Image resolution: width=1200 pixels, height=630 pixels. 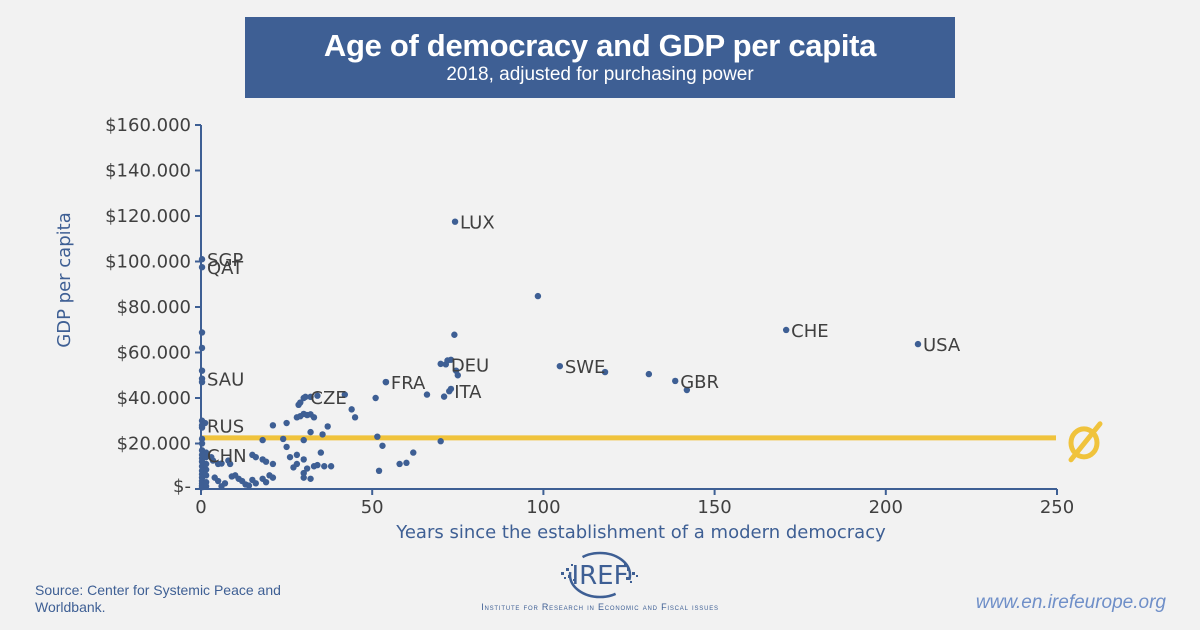 What do you see at coordinates (372, 507) in the screenshot?
I see `x-tick-label: 50` at bounding box center [372, 507].